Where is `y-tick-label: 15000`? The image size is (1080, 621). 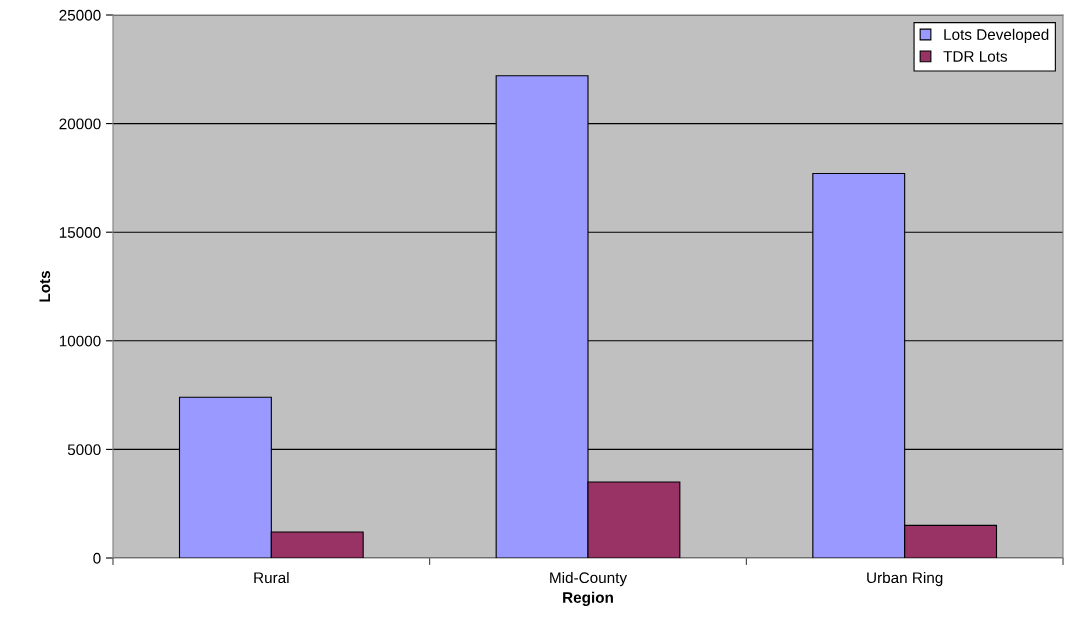
y-tick-label: 15000 is located at coordinates (80, 232).